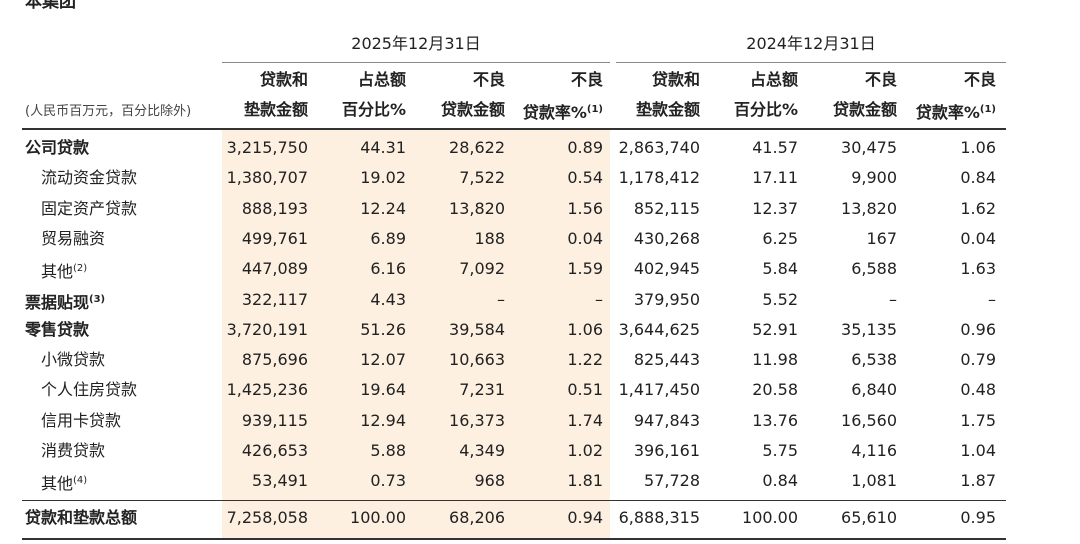 This screenshot has height=544, width=1080. I want to click on cell: 5.75, so click(780, 450).